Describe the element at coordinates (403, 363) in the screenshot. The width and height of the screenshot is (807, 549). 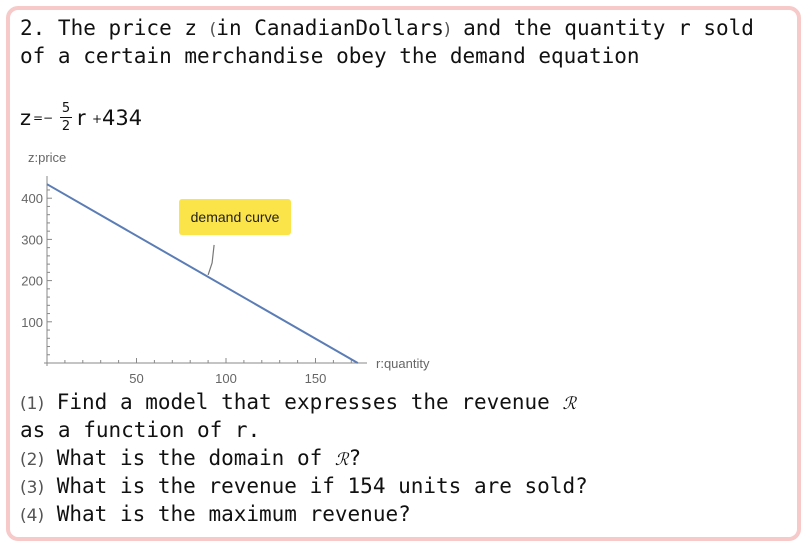
I see `x-axis-label: r:quantity` at that location.